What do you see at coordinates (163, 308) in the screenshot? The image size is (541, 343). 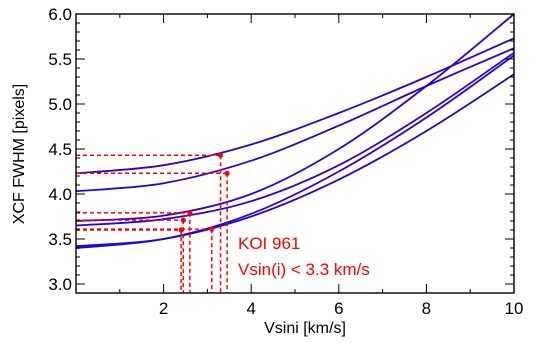 I see `x-tick-label: 2` at bounding box center [163, 308].